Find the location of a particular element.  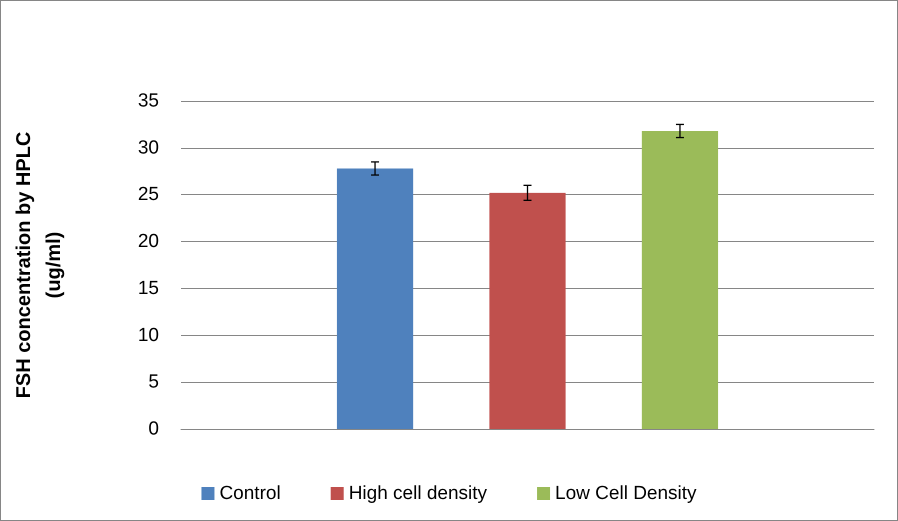

y-tick-label: 20 is located at coordinates (148, 241).